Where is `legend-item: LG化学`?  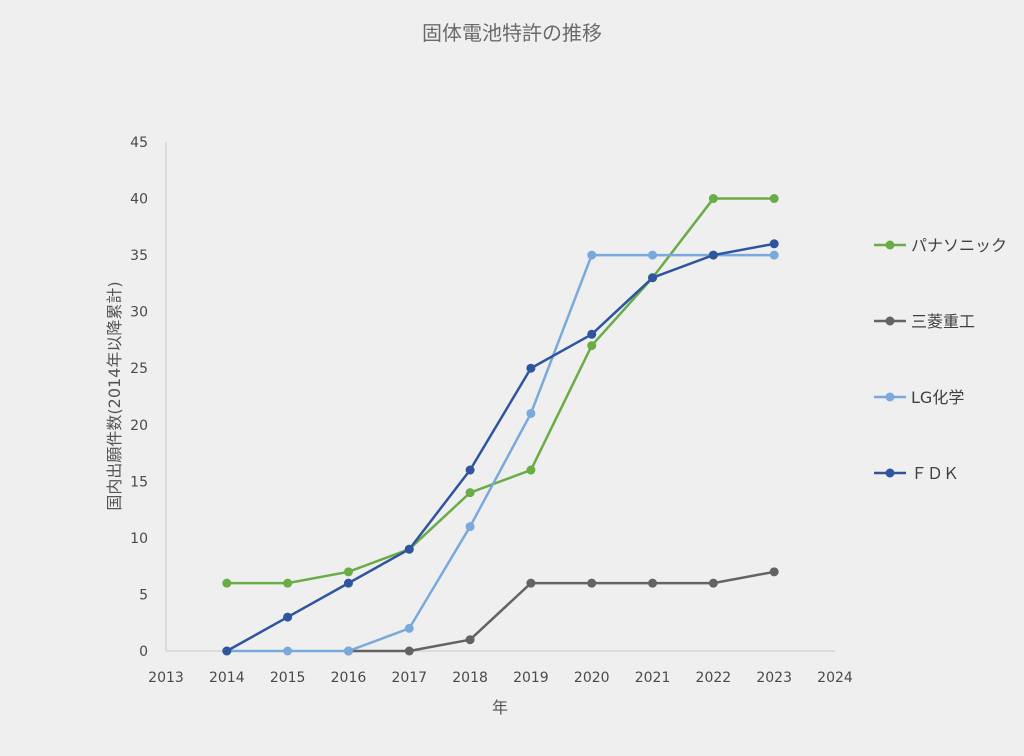 legend-item: LG化学 is located at coordinates (919, 397).